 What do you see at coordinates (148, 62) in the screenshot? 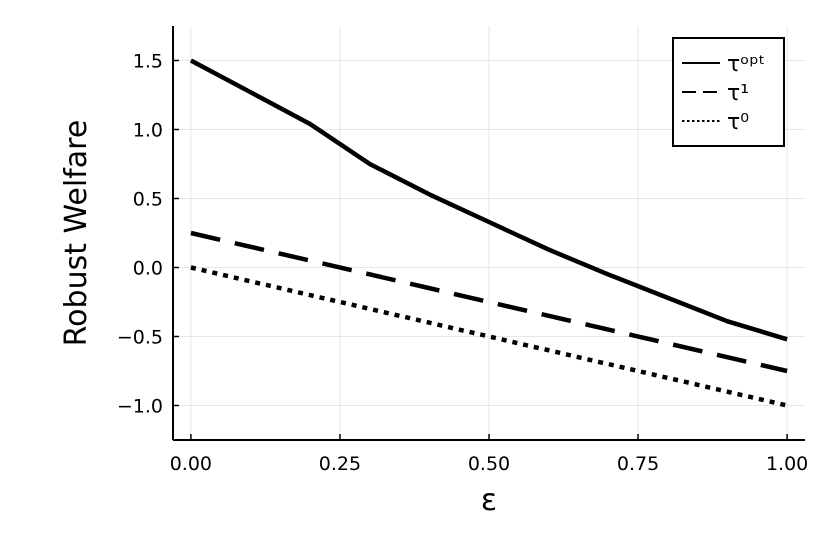
I see `y-tick-label: 1.5` at bounding box center [148, 62].